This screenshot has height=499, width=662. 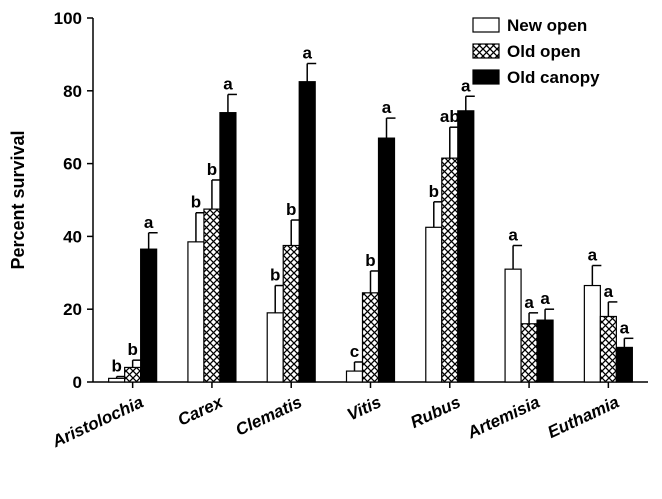 What do you see at coordinates (503, 417) in the screenshot?
I see `x-tick-label: Artemisia` at bounding box center [503, 417].